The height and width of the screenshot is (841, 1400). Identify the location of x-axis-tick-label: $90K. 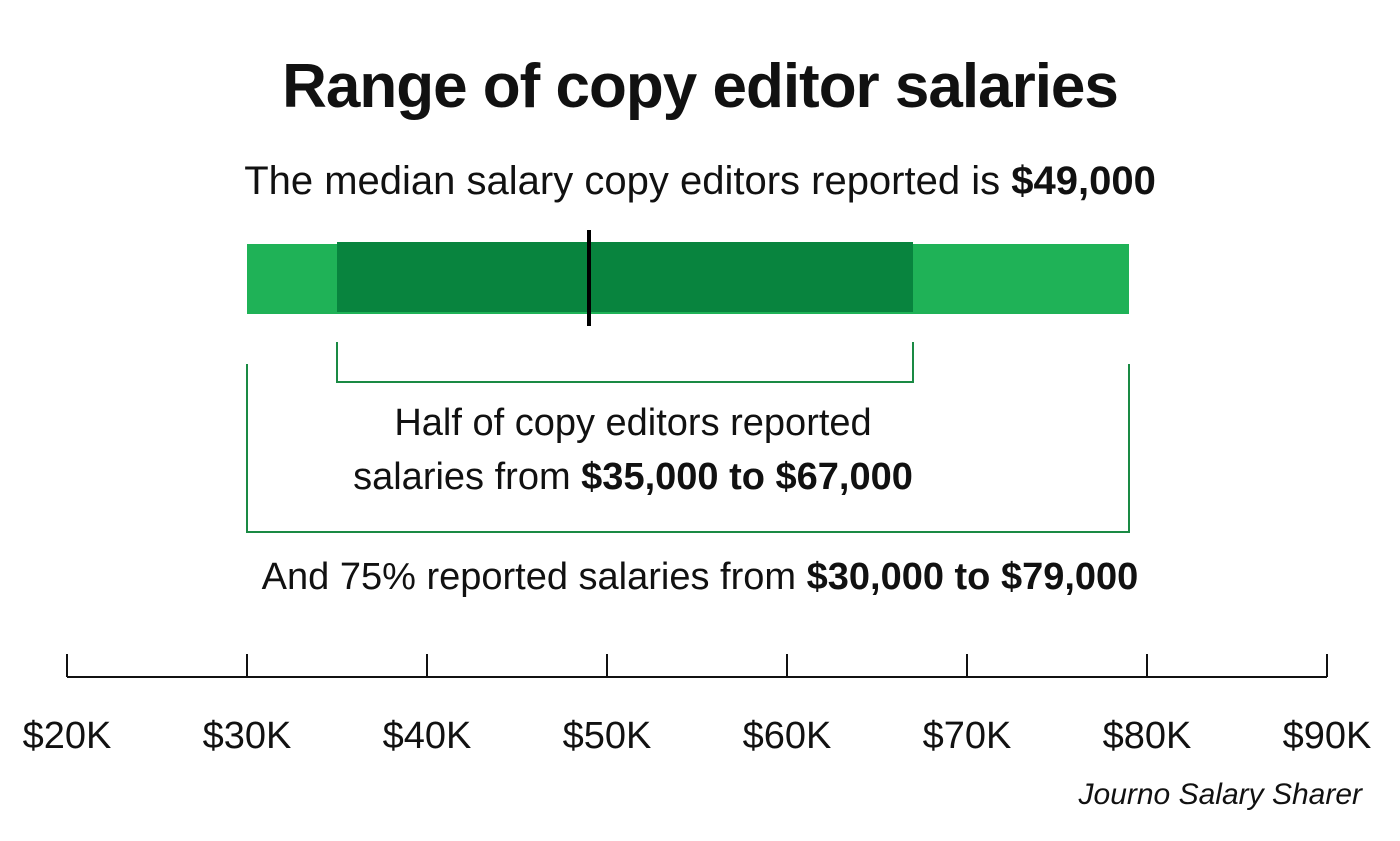
(1327, 736).